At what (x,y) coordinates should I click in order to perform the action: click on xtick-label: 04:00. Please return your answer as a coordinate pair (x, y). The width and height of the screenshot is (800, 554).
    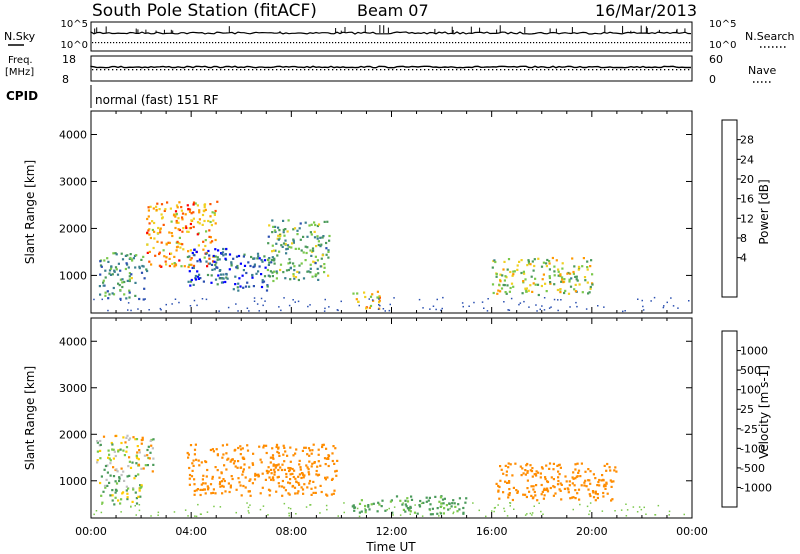
    Looking at the image, I should click on (191, 531).